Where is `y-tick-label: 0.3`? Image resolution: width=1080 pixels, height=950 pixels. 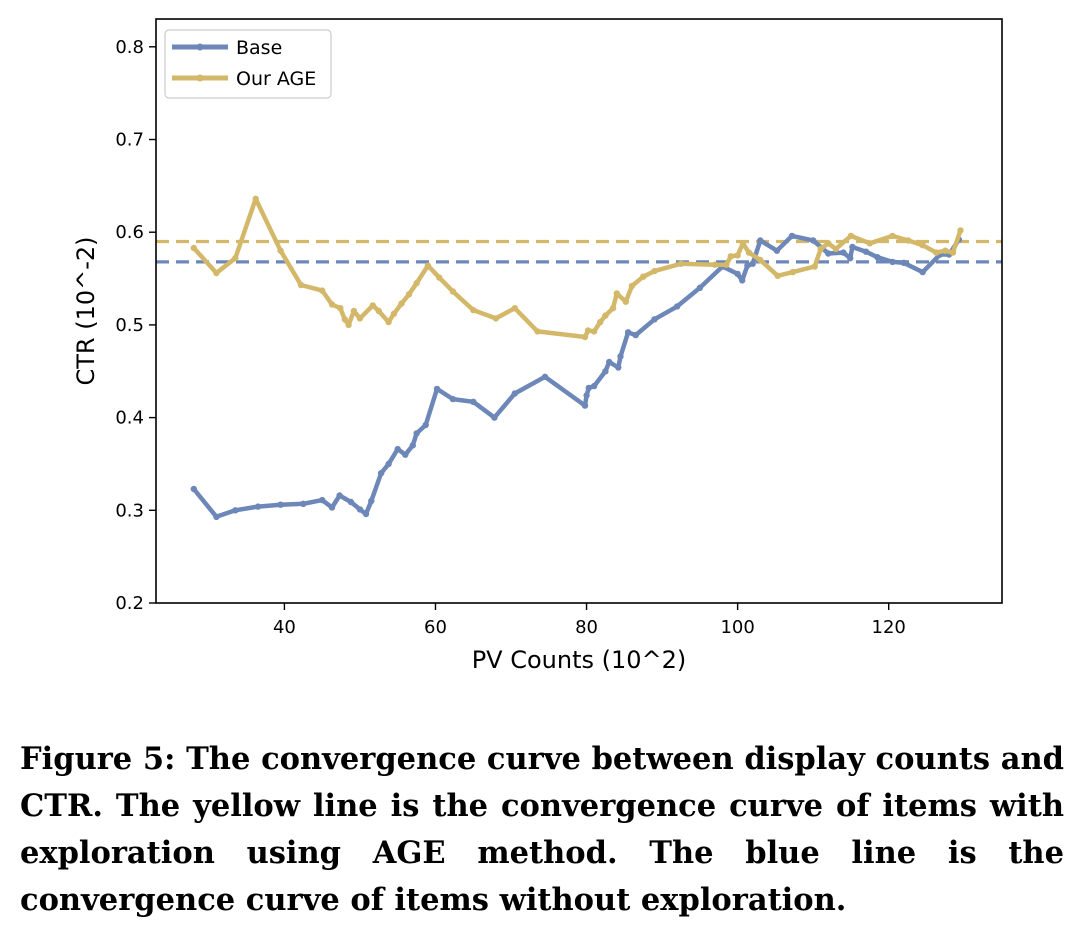
y-tick-label: 0.3 is located at coordinates (129, 510).